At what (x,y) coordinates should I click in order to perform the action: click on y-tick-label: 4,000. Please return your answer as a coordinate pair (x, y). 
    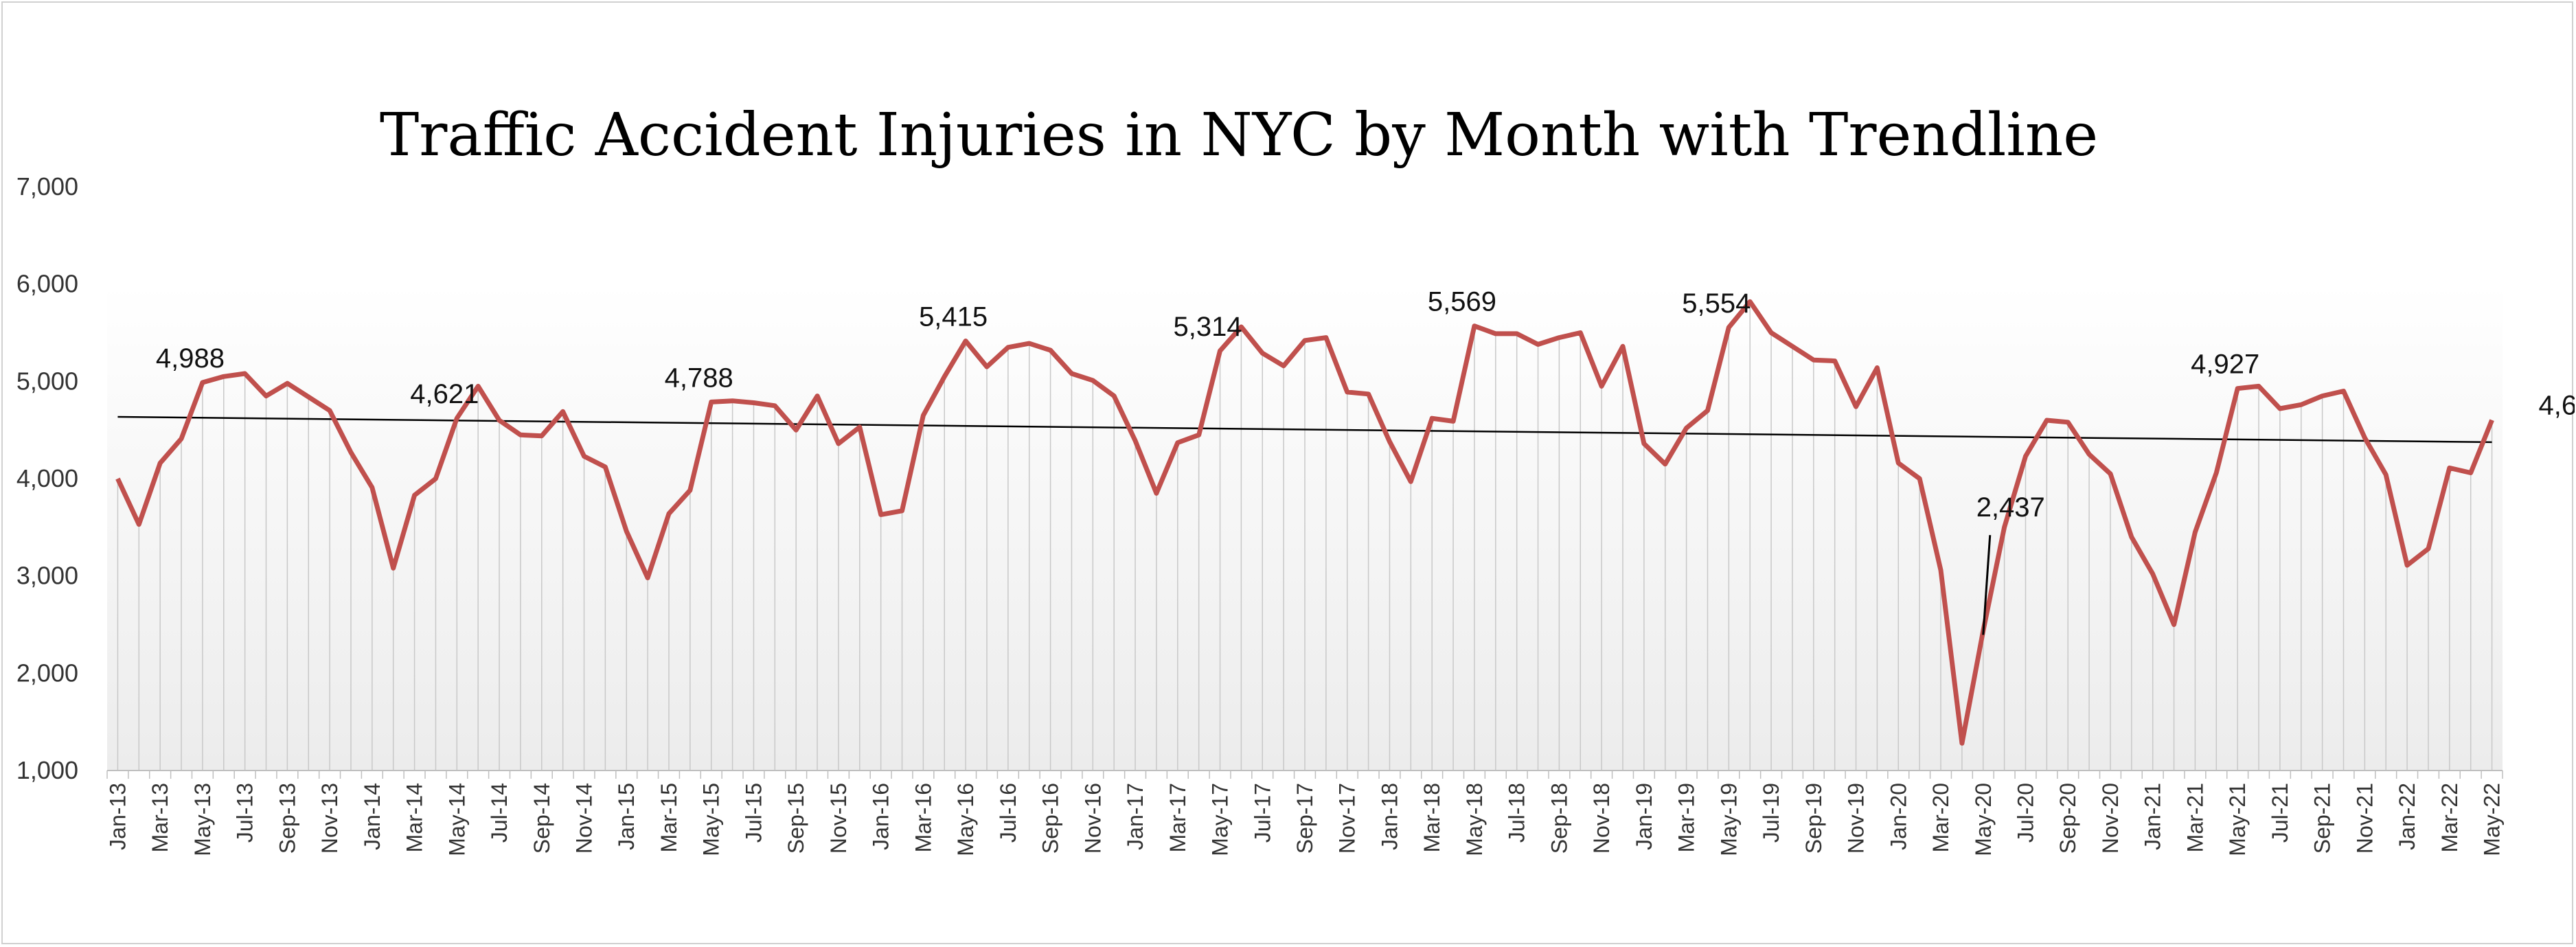
    Looking at the image, I should click on (47, 478).